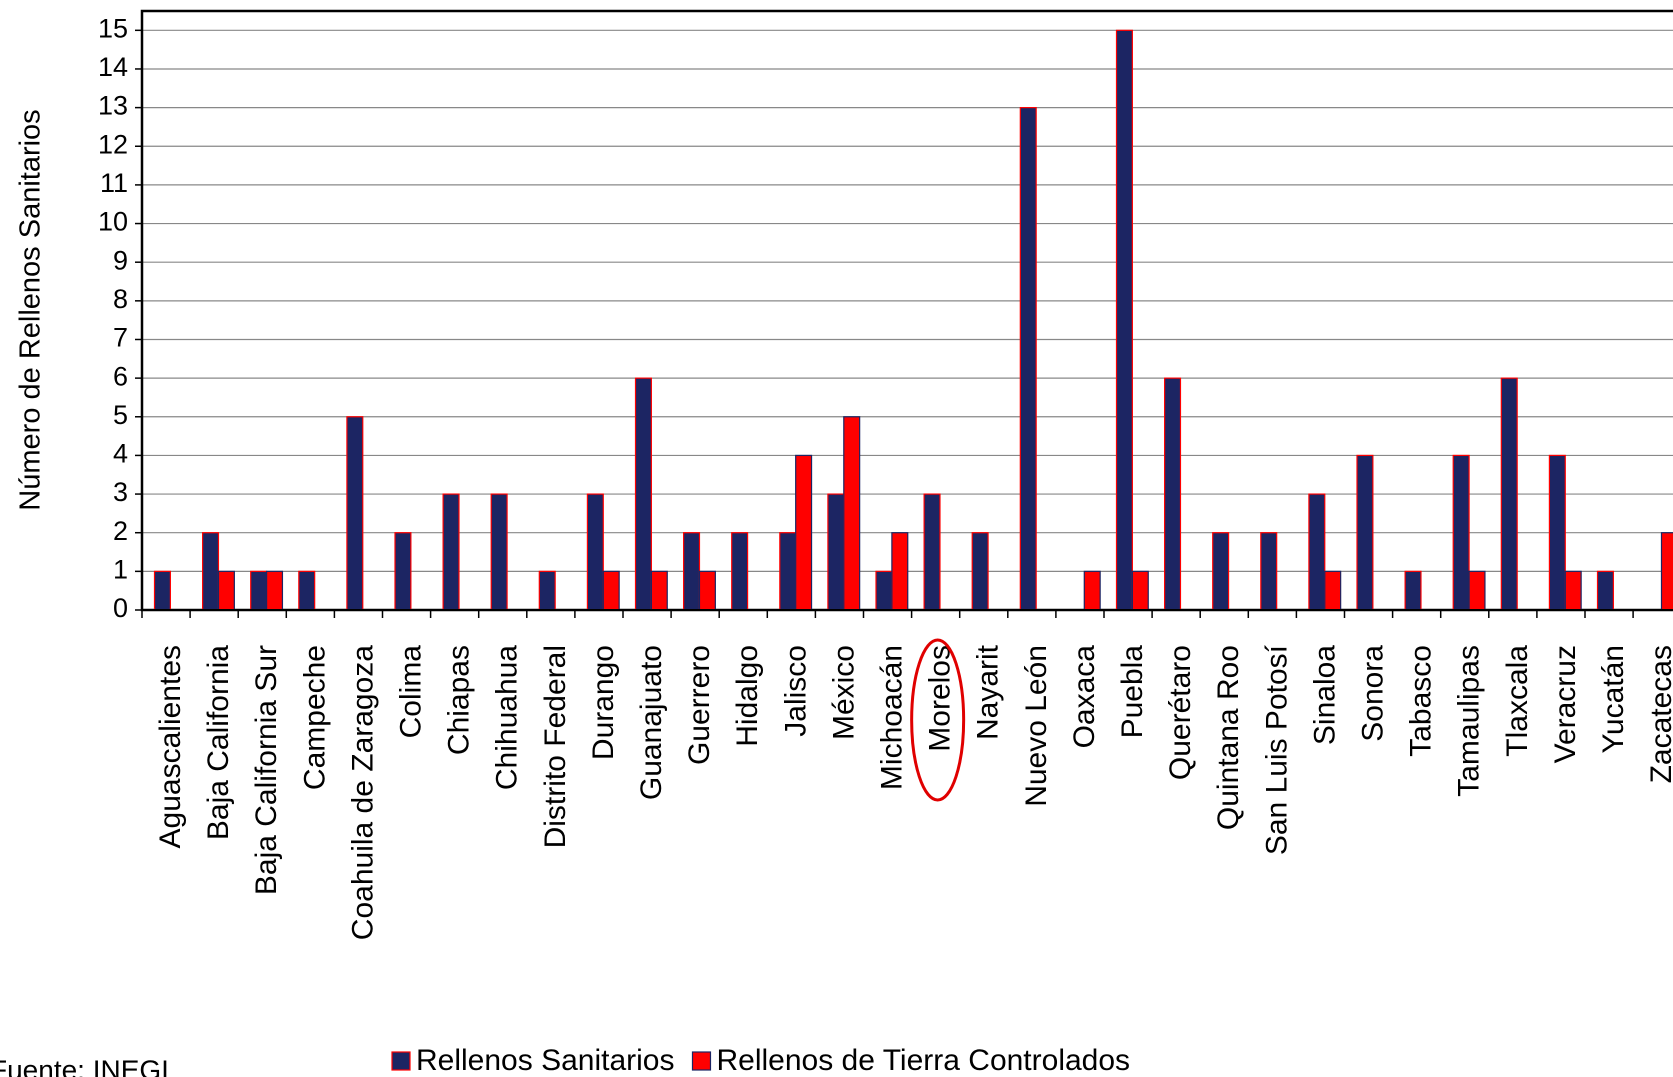 This screenshot has height=1077, width=1673. What do you see at coordinates (113, 222) in the screenshot?
I see `y-tick-label: 10` at bounding box center [113, 222].